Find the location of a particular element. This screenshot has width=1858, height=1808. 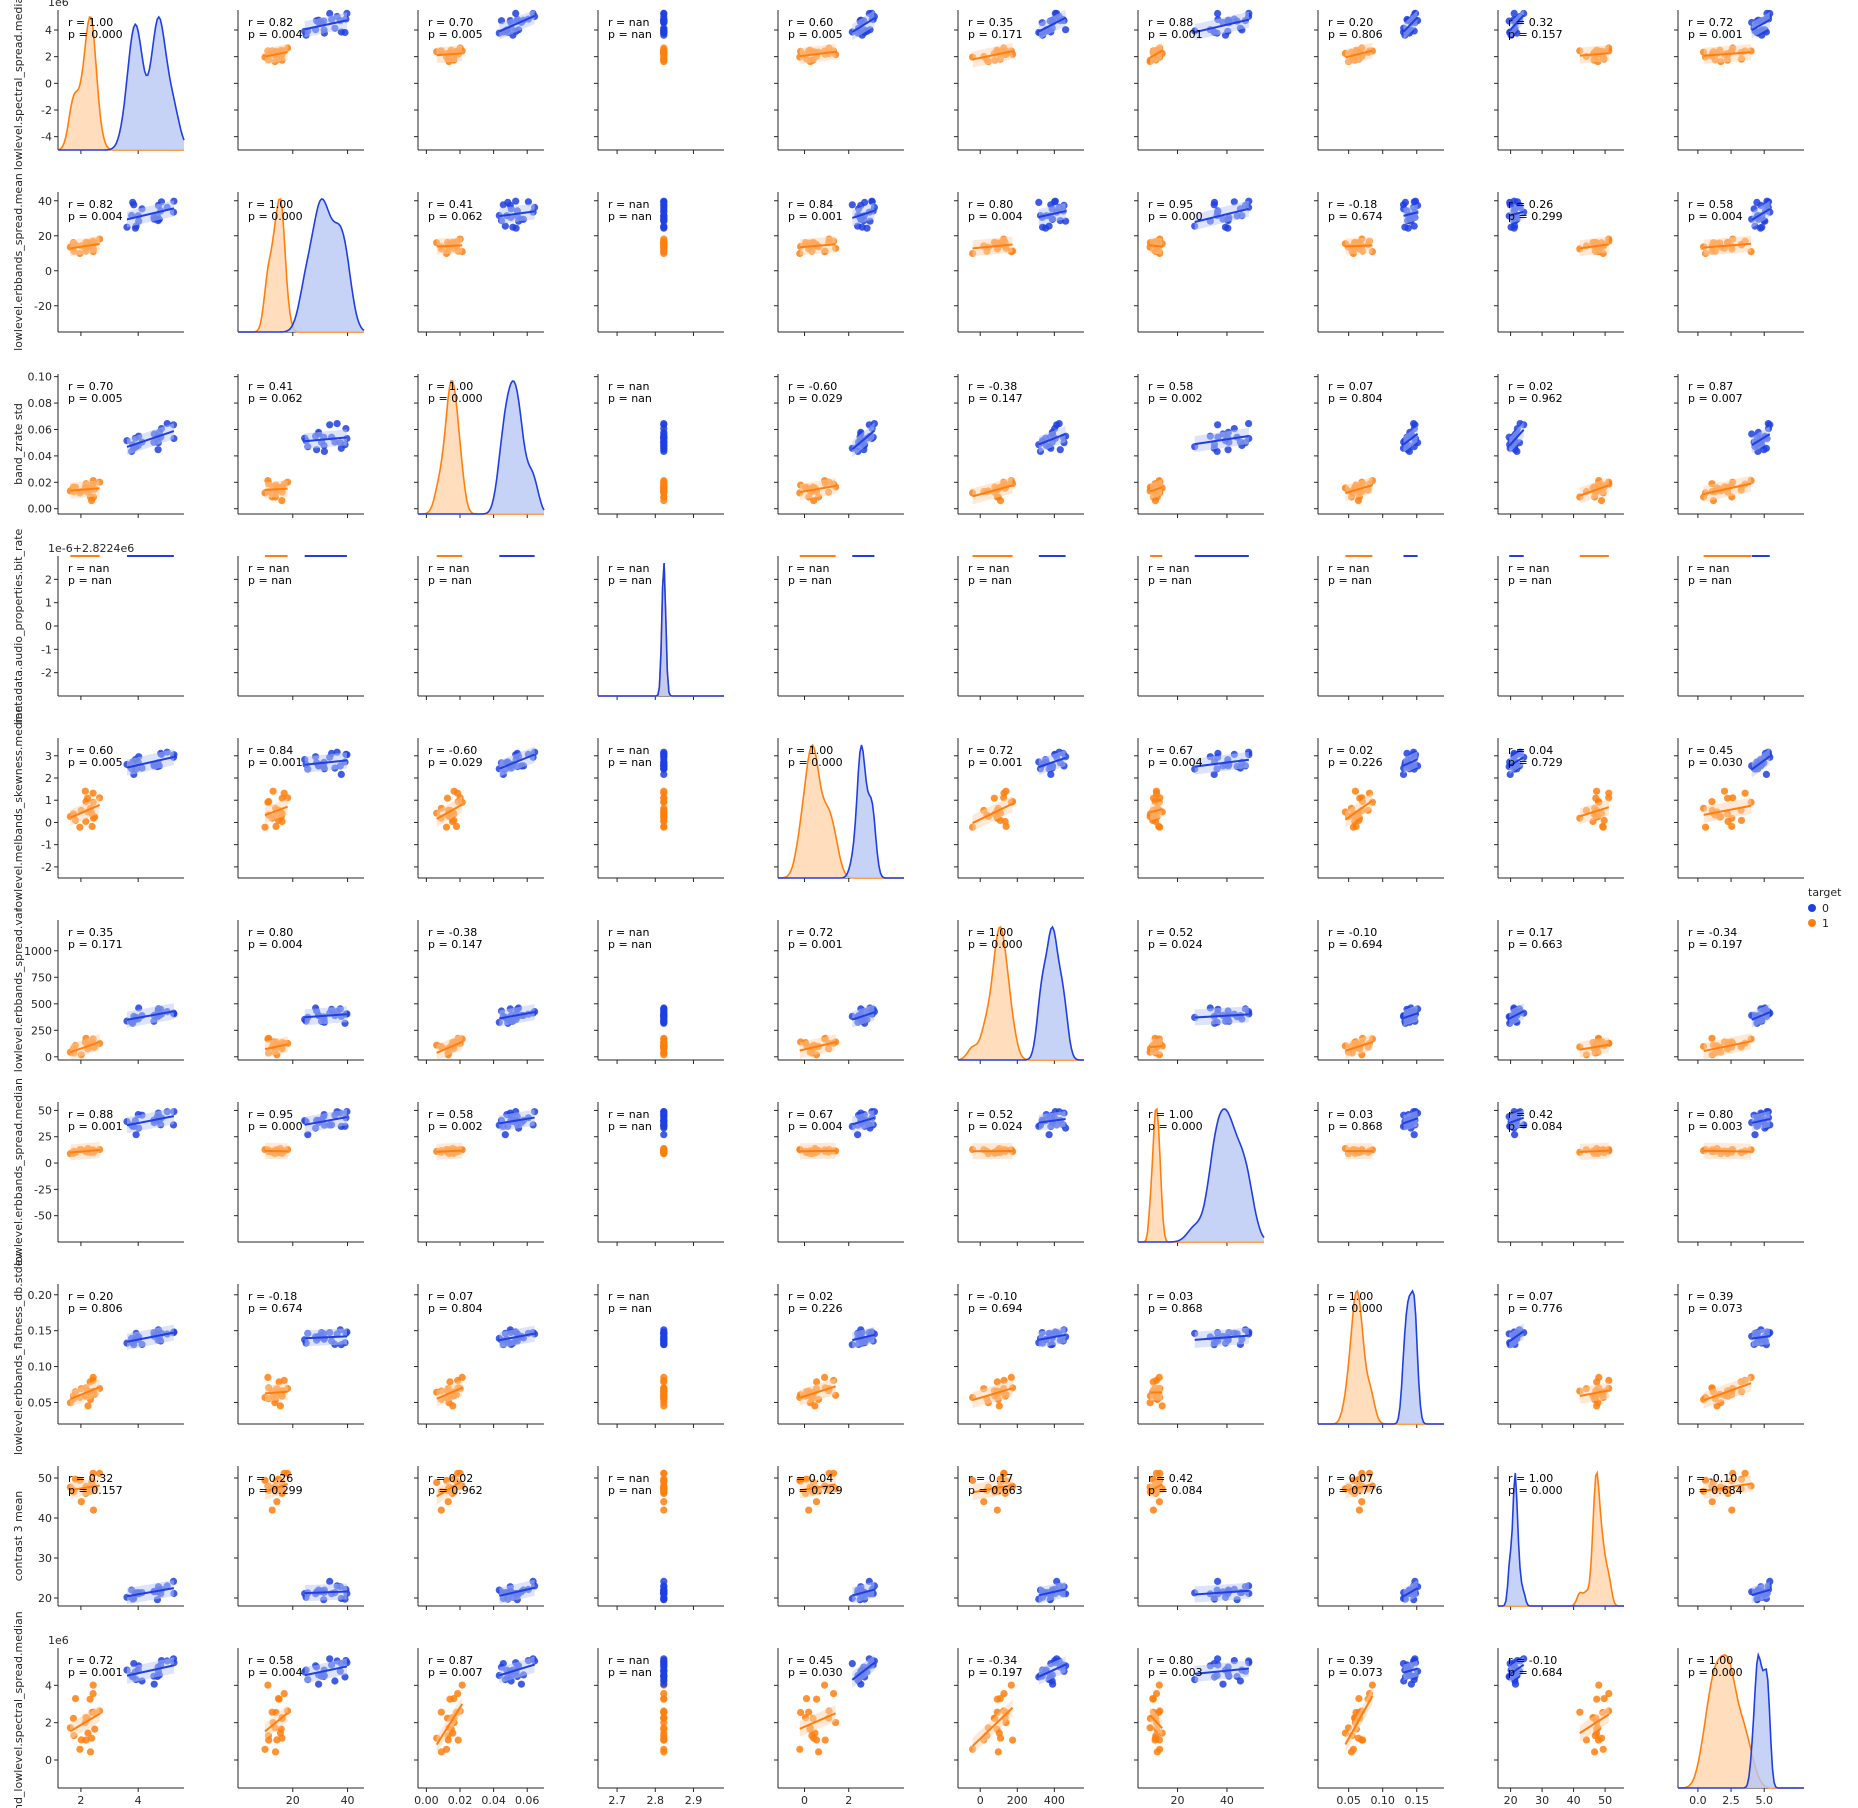

y-tick-label: -50 is located at coordinates (43, 1216).